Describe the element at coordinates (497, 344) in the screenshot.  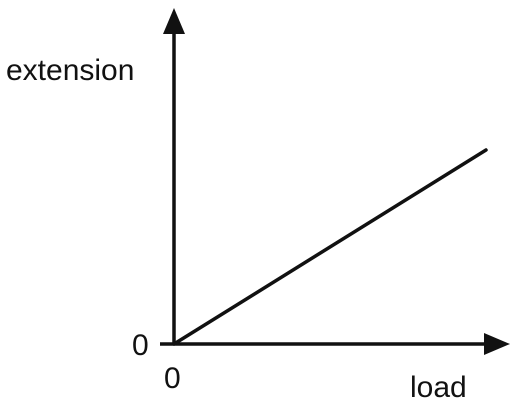
I see `x-axis-arrowhead` at that location.